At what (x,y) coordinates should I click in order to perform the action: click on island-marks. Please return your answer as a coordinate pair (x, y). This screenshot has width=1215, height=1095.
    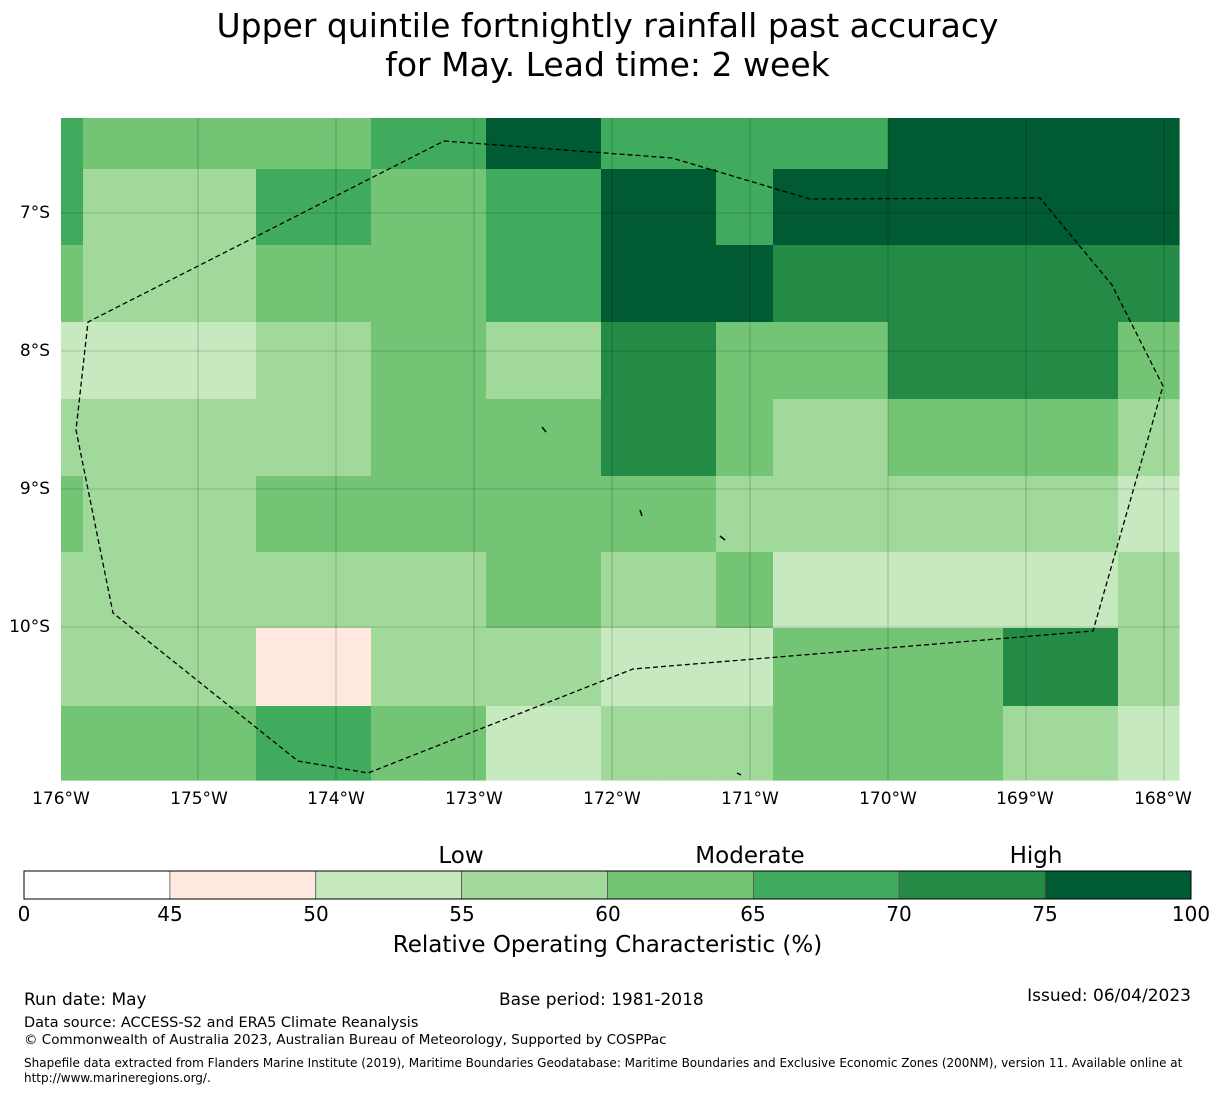
    Looking at the image, I should click on (641, 601).